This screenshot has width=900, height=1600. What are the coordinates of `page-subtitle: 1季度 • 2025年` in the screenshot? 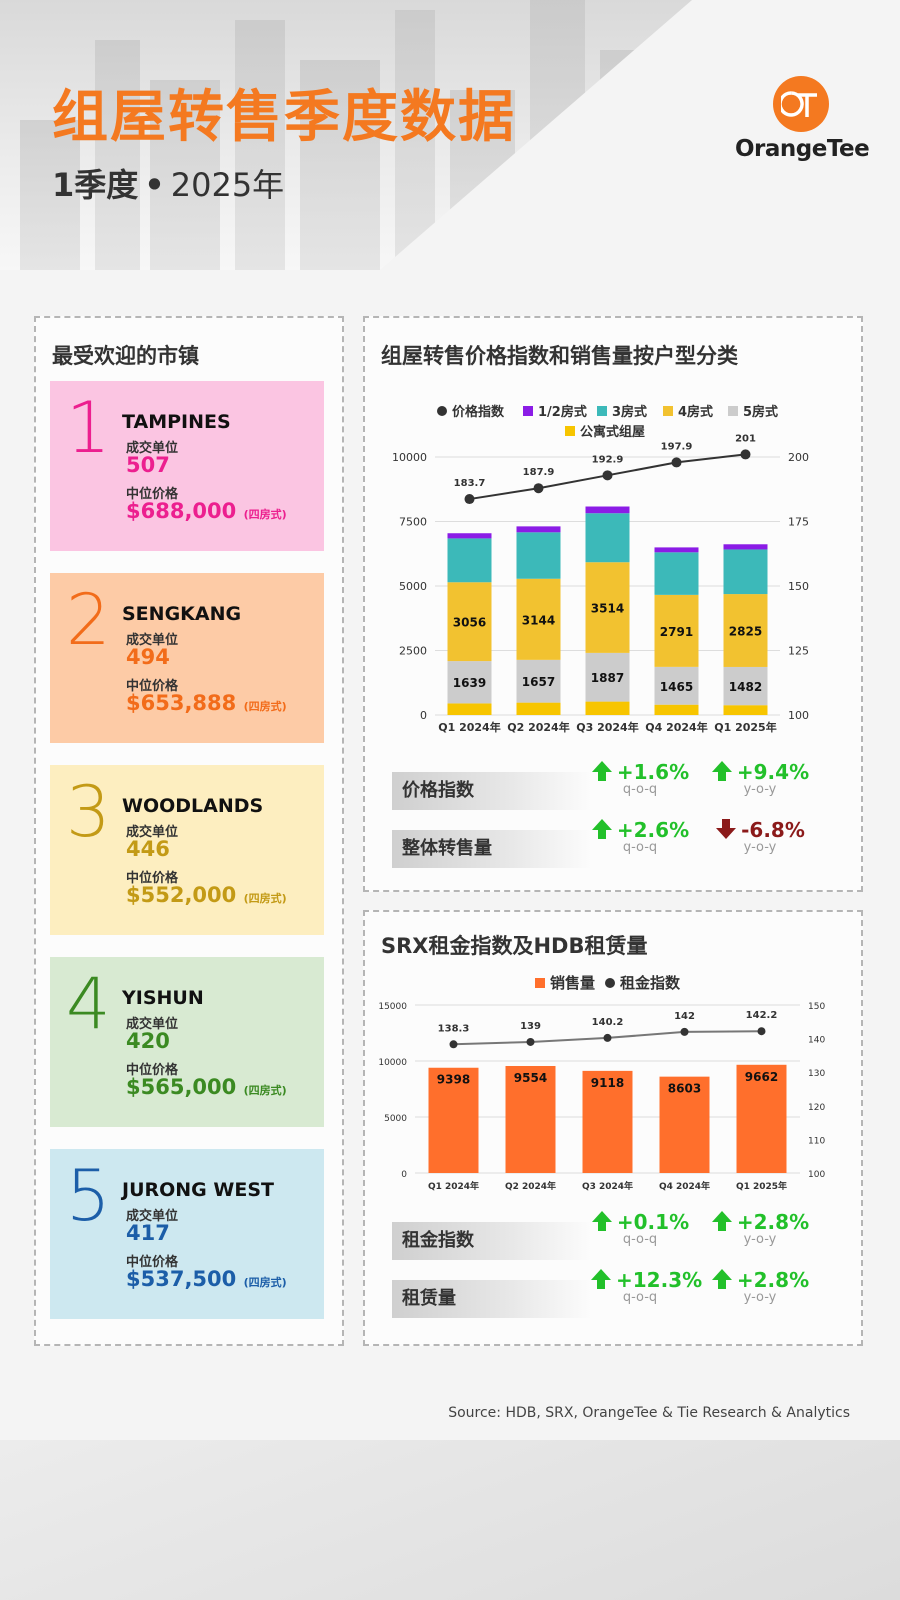 It's located at (168, 183).